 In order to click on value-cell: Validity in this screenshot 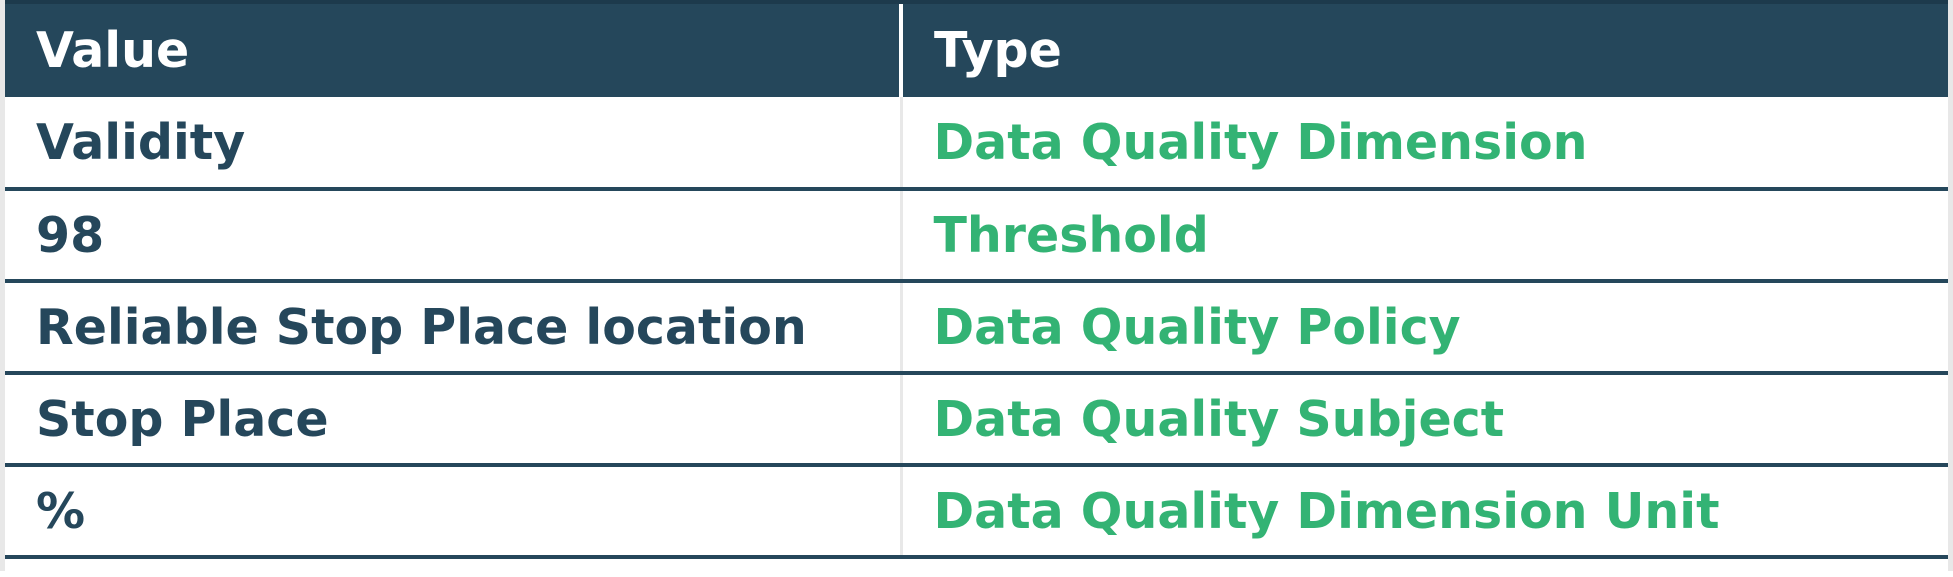, I will do `click(454, 144)`.